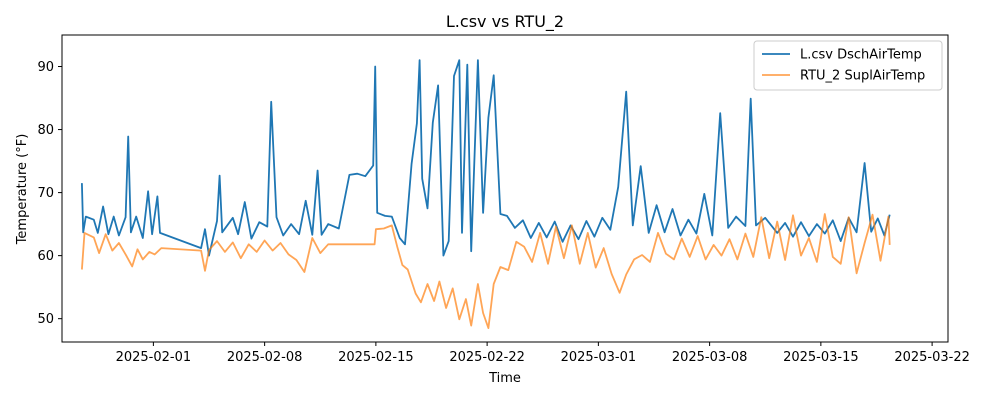  I want to click on y-tick-label: 90, so click(45, 67).